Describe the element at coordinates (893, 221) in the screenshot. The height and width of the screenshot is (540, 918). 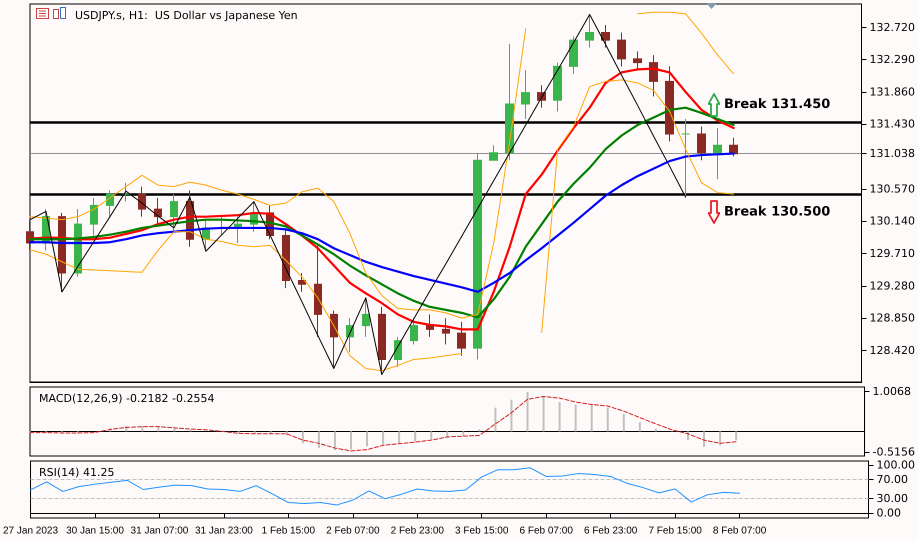
I see `y-tick-label: 130.140` at that location.